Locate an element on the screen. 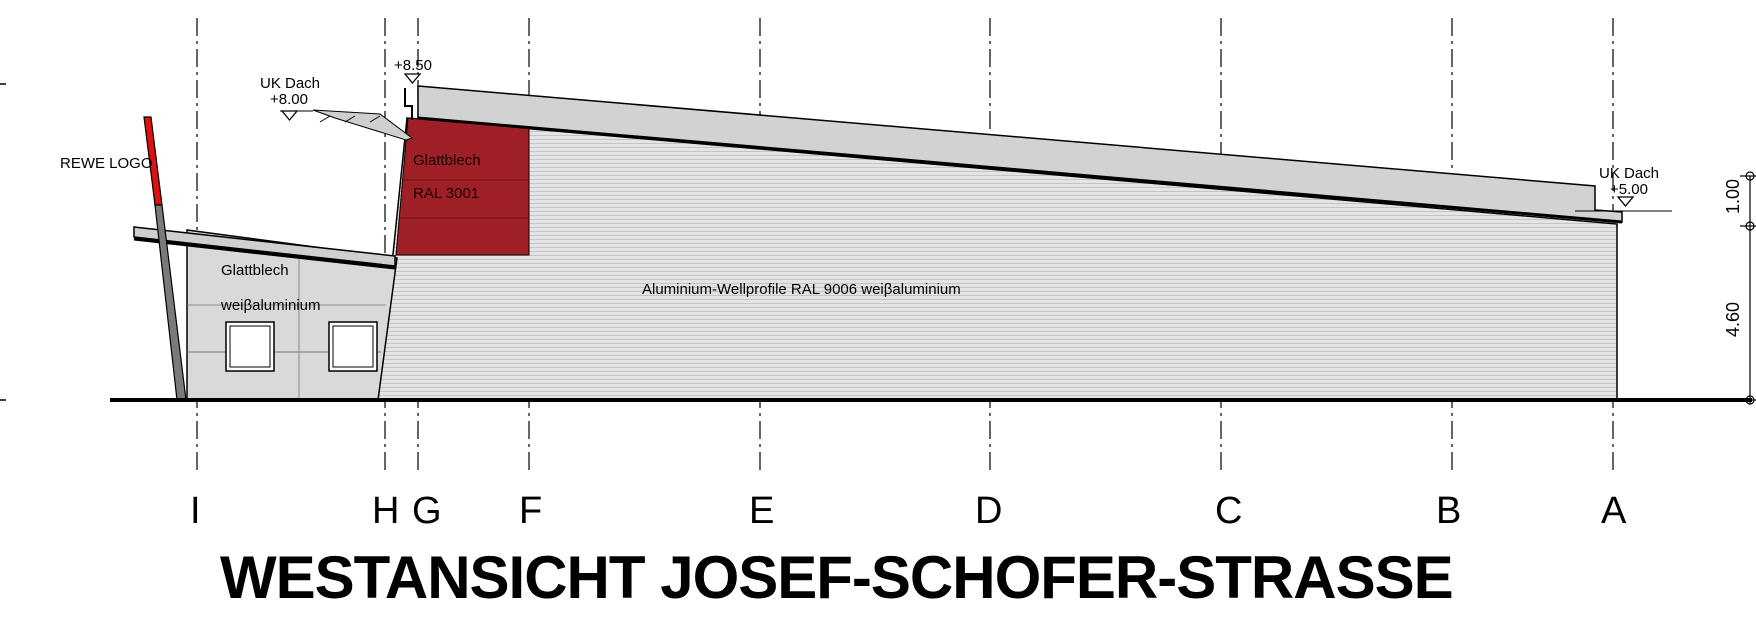 Image resolution: width=1756 pixels, height=617 pixels. dimension-upper-label: 1.00 is located at coordinates (1733, 196).